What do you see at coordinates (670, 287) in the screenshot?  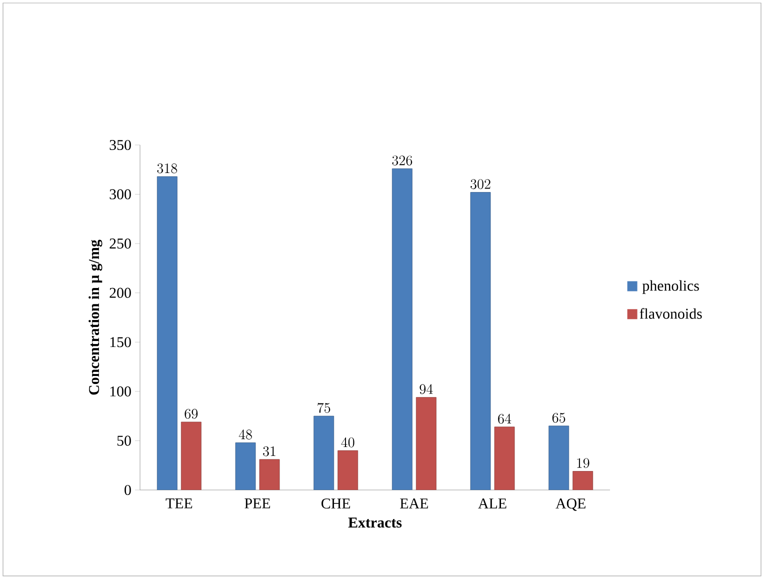 I see `legend-label: phenolics` at bounding box center [670, 287].